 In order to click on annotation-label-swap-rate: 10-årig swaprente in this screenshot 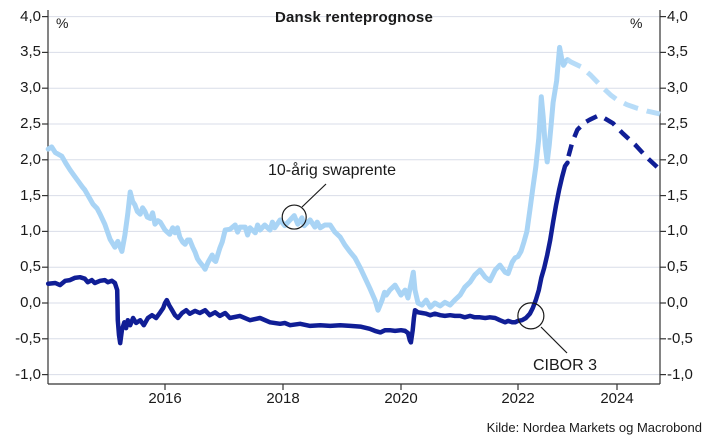, I will do `click(332, 170)`.